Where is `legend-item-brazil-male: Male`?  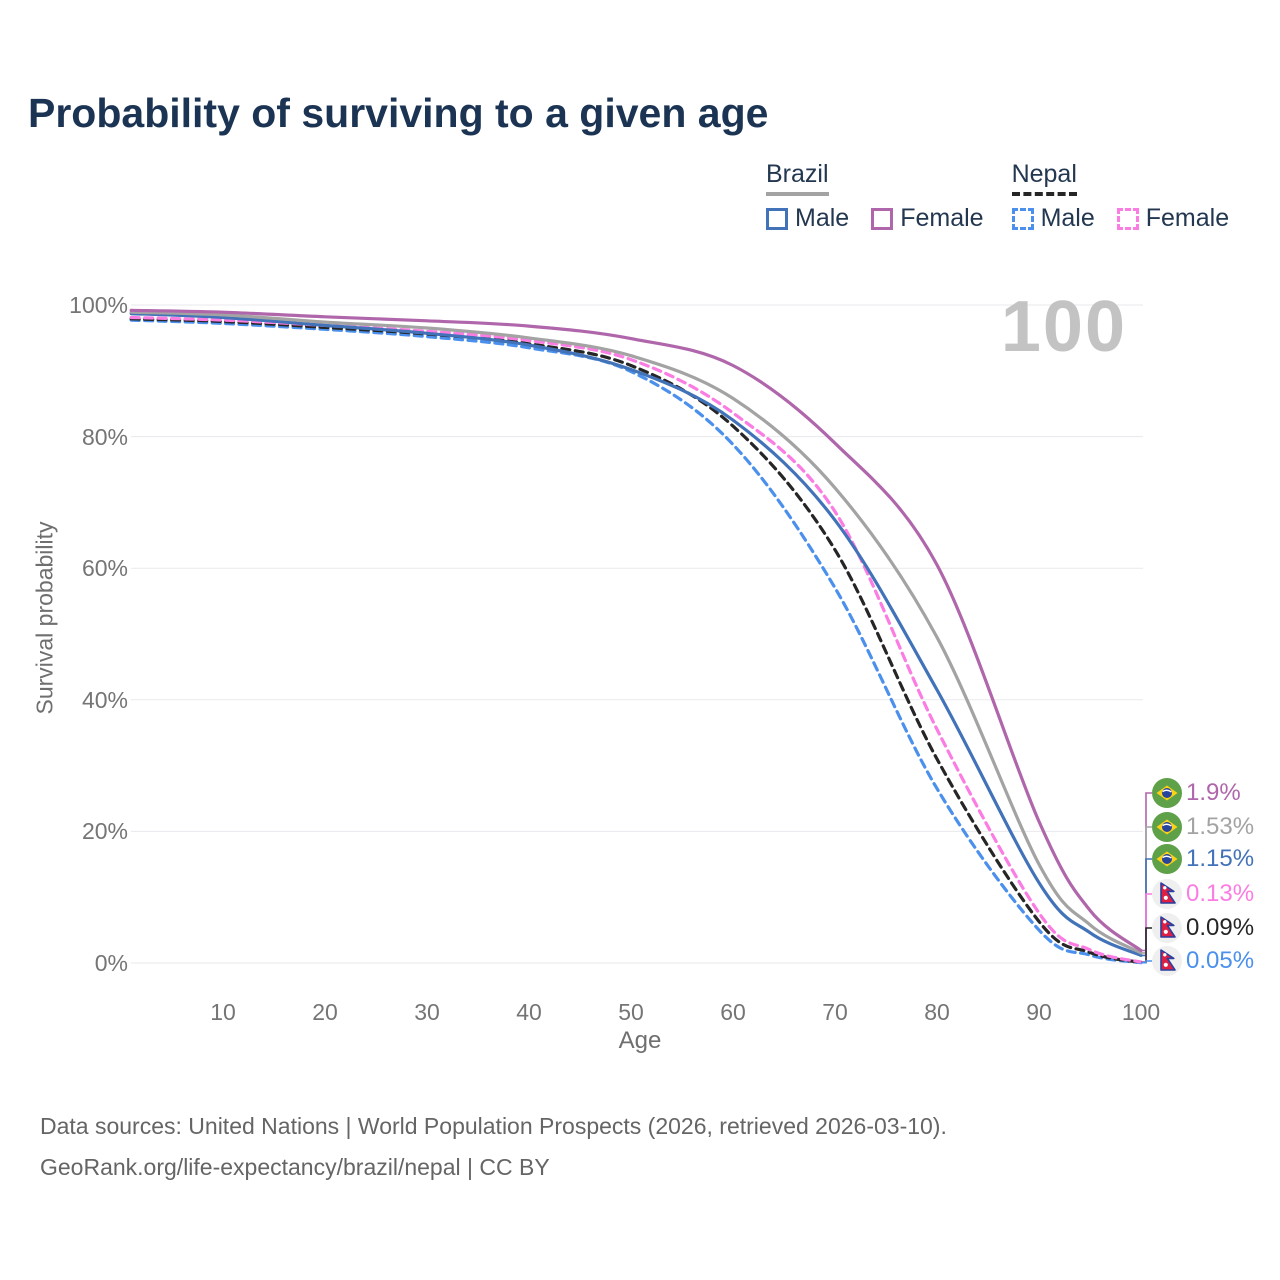 legend-item-brazil-male: Male is located at coordinates (807, 218).